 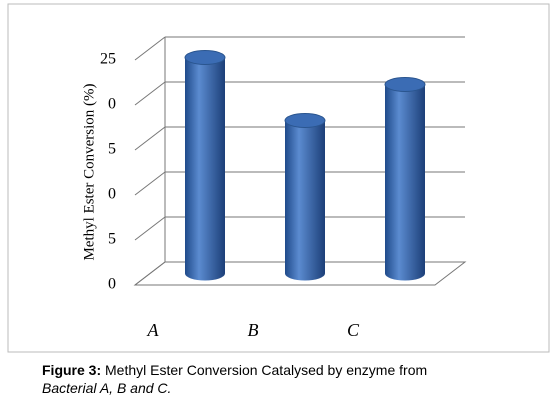 What do you see at coordinates (71, 370) in the screenshot?
I see `caption-label: Figure 3:` at bounding box center [71, 370].